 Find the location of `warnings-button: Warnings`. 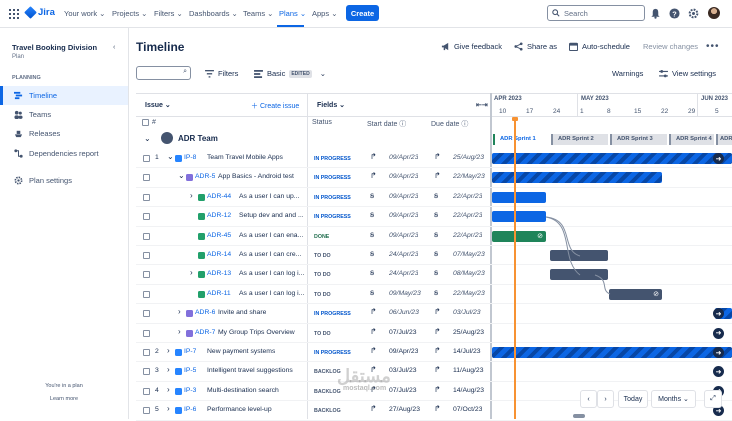

warnings-button: Warnings is located at coordinates (628, 73).